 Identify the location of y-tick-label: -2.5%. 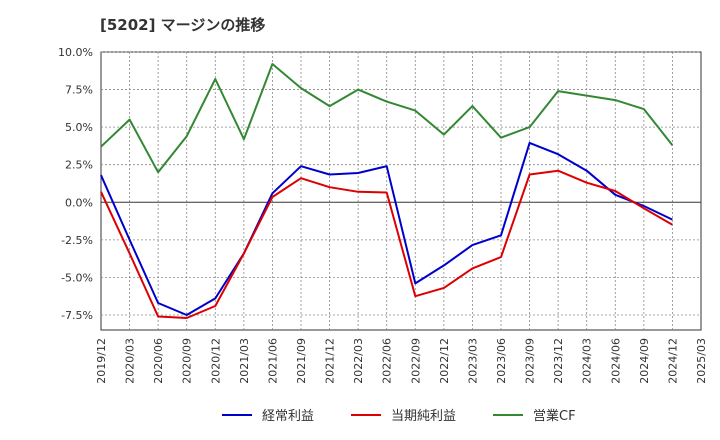
(77, 240).